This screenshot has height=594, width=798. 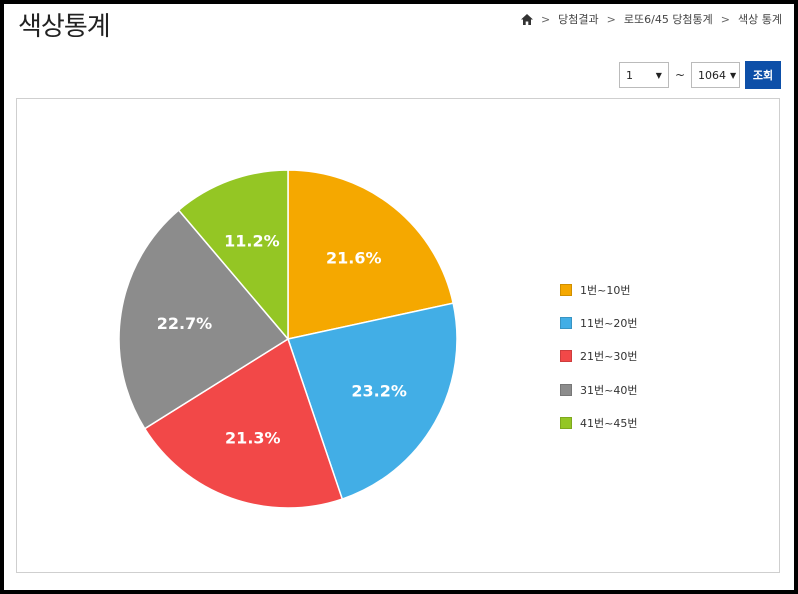 What do you see at coordinates (609, 357) in the screenshot?
I see `legend-label: 21번~30번` at bounding box center [609, 357].